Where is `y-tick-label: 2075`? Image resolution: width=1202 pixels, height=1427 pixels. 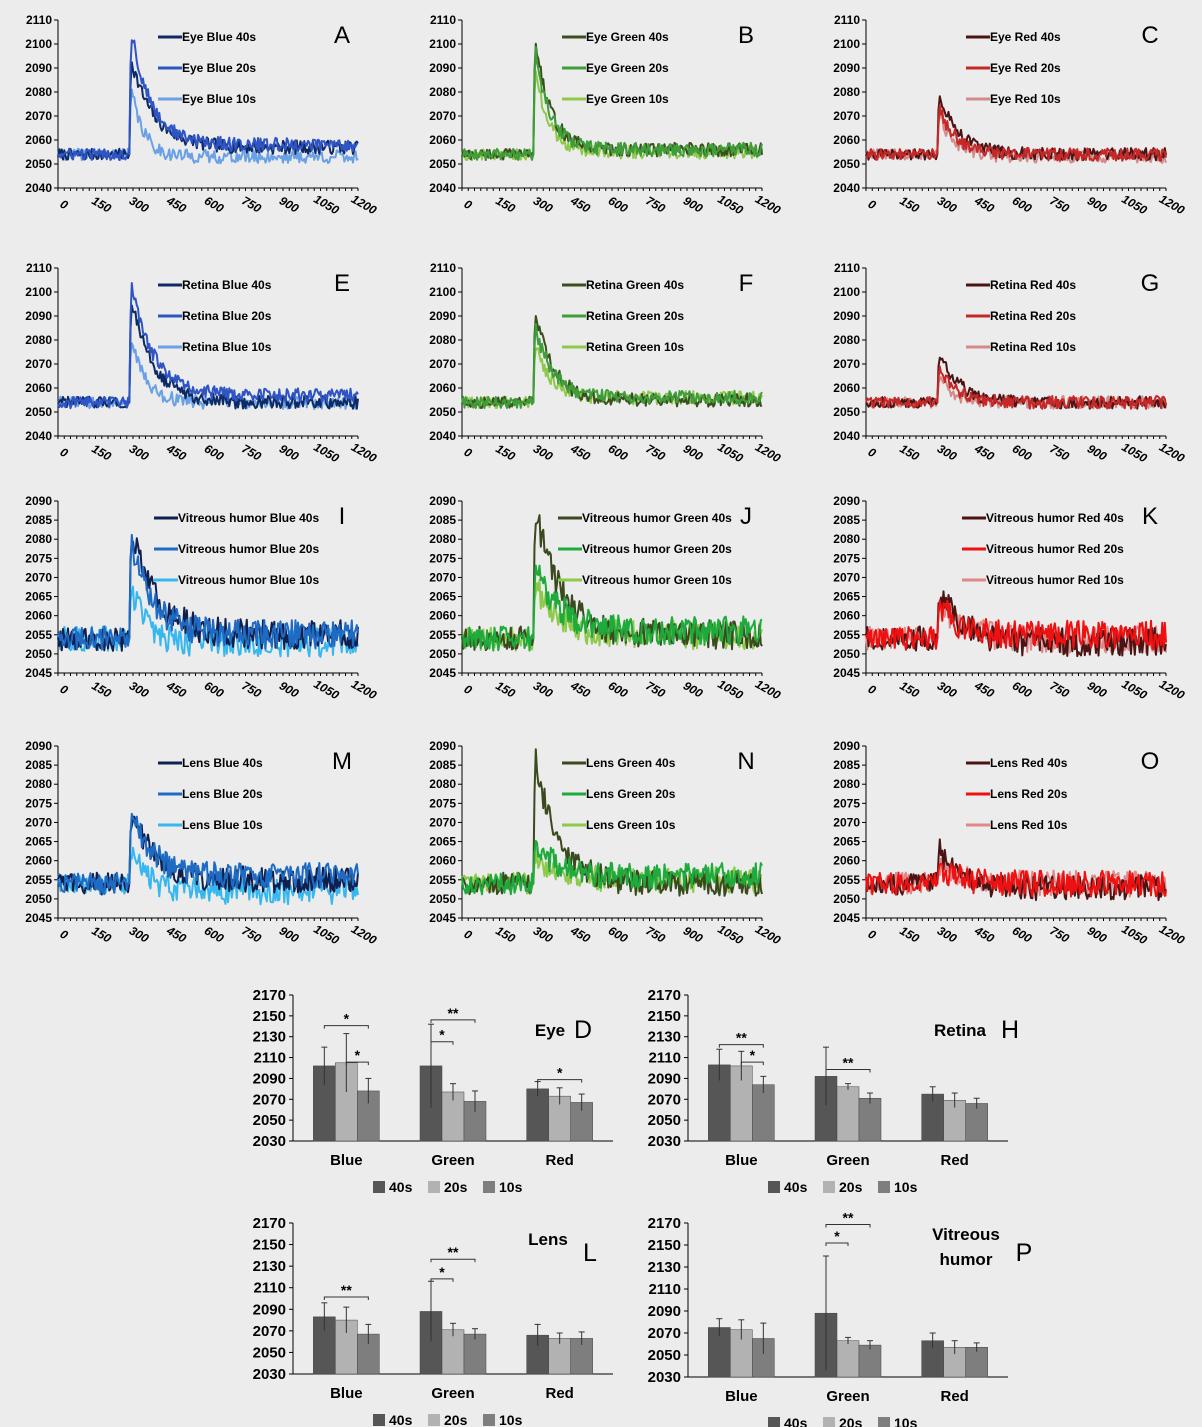
y-tick-label: 2075 is located at coordinates (442, 803).